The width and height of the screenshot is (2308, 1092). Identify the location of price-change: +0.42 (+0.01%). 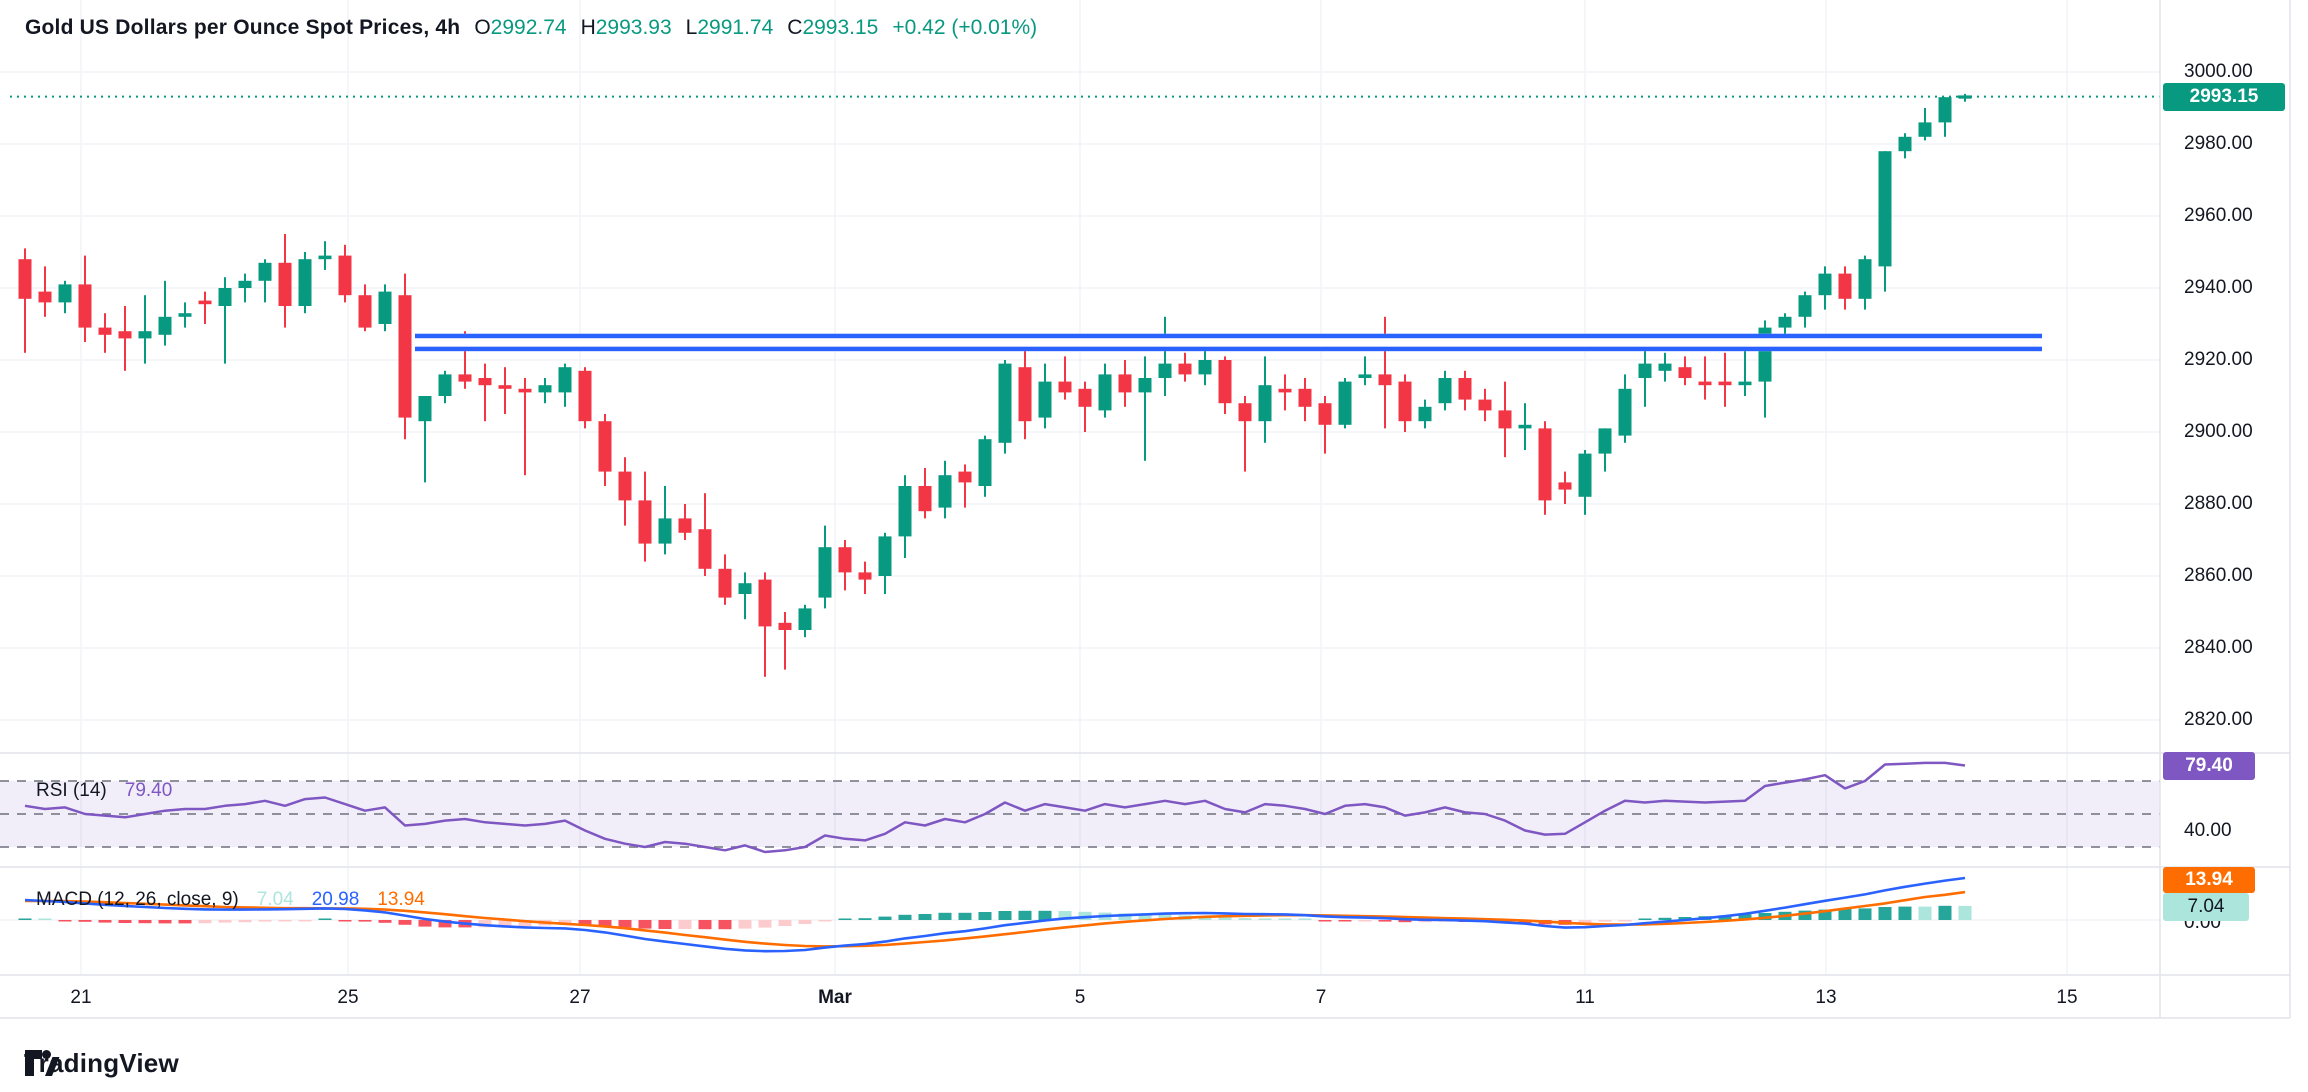
(965, 27).